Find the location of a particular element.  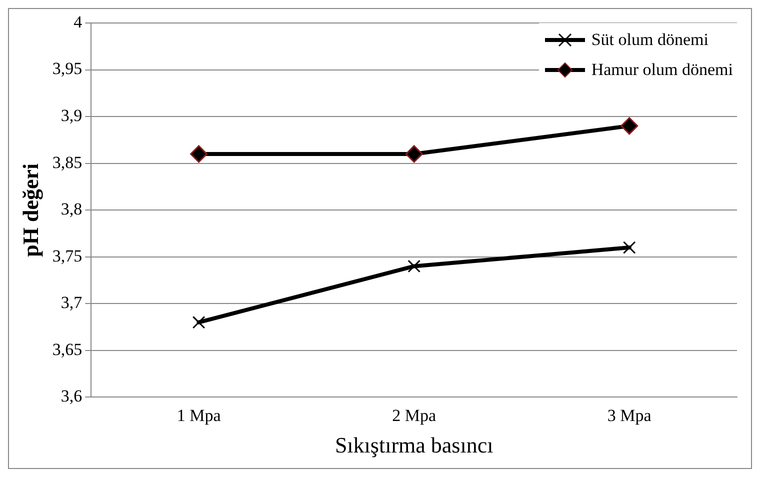

legend-label: Hamur olum dönemi is located at coordinates (662, 70).